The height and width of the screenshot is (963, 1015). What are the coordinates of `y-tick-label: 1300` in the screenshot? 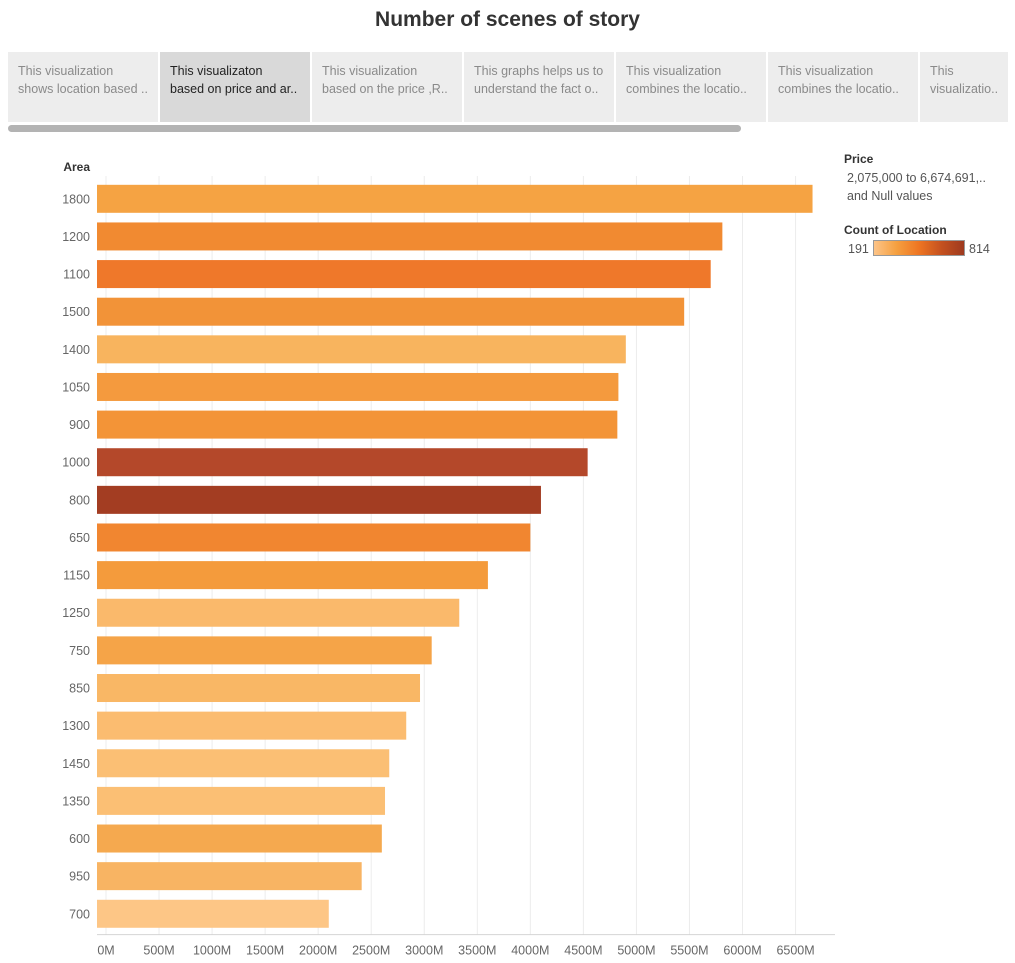 It's located at (76, 726).